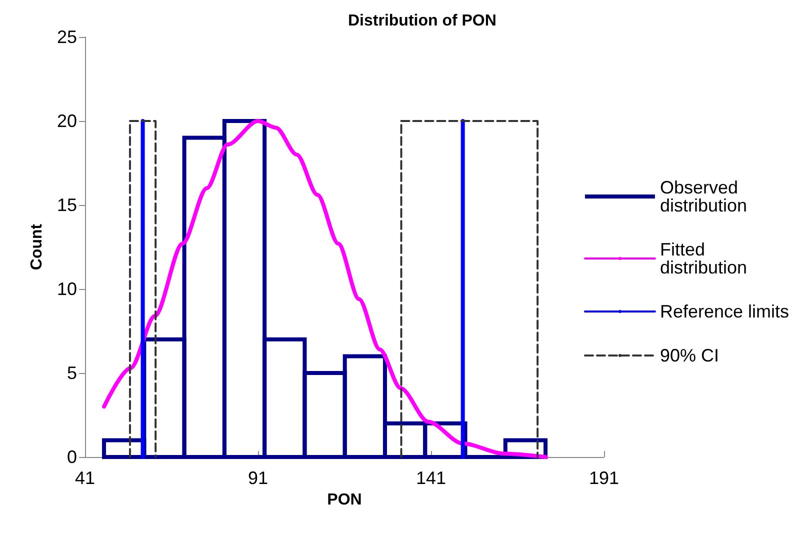 Image resolution: width=806 pixels, height=543 pixels. Describe the element at coordinates (725, 312) in the screenshot. I see `legend-label: Reference limits` at that location.